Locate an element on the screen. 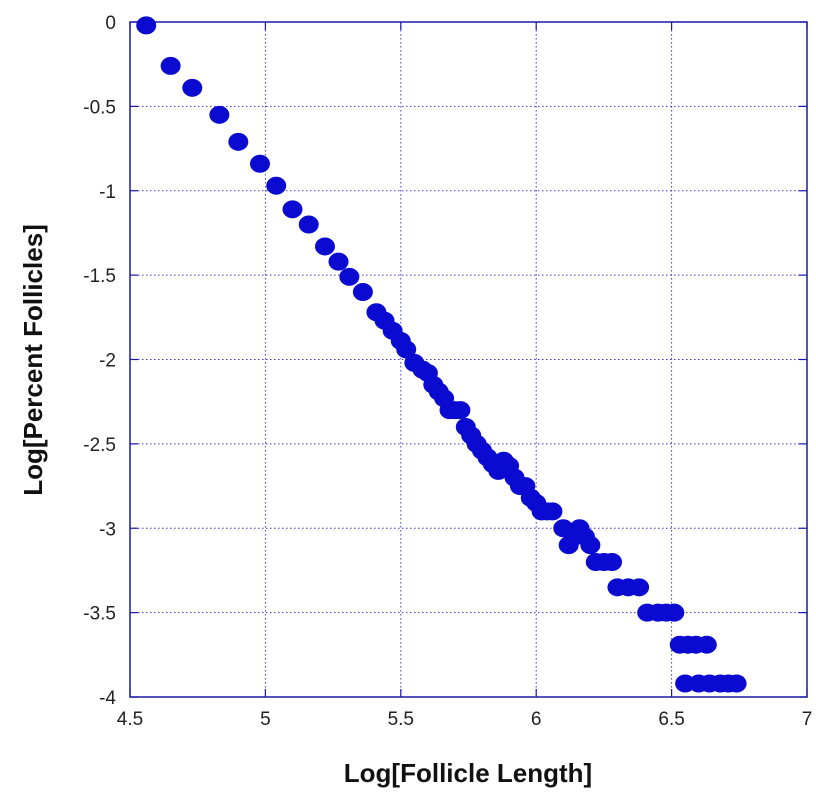 This screenshot has width=816, height=795. y-axis-title: Log[Percent Follicles] is located at coordinates (33, 360).